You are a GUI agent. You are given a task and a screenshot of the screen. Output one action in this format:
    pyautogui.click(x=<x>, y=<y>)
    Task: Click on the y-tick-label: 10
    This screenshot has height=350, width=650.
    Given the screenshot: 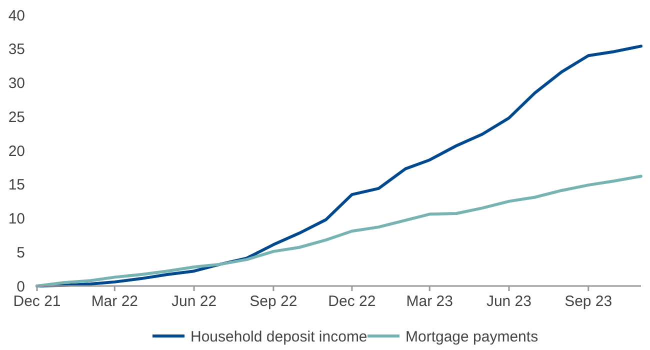 What is the action you would take?
    pyautogui.click(x=16, y=219)
    